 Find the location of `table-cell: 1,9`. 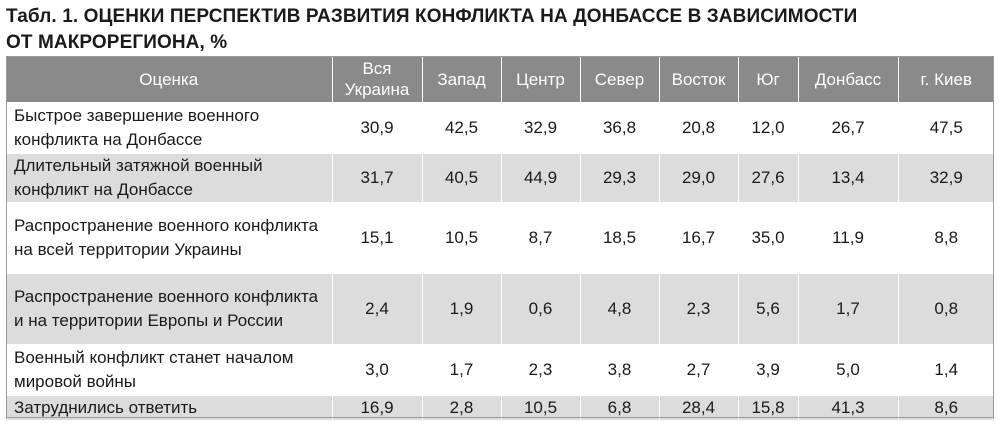

table-cell: 1,9 is located at coordinates (461, 309).